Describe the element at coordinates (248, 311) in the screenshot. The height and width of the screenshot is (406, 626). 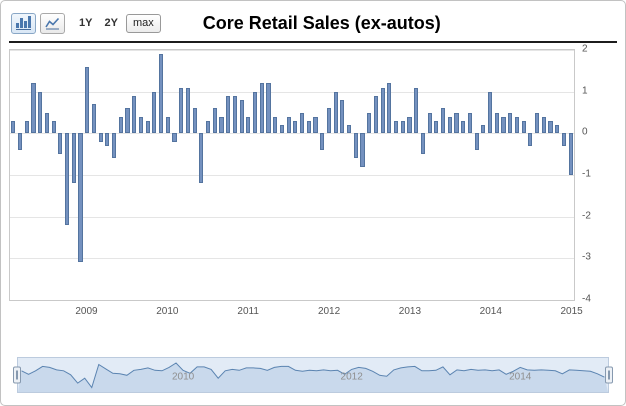
I see `x-axis-label: 2011` at that location.